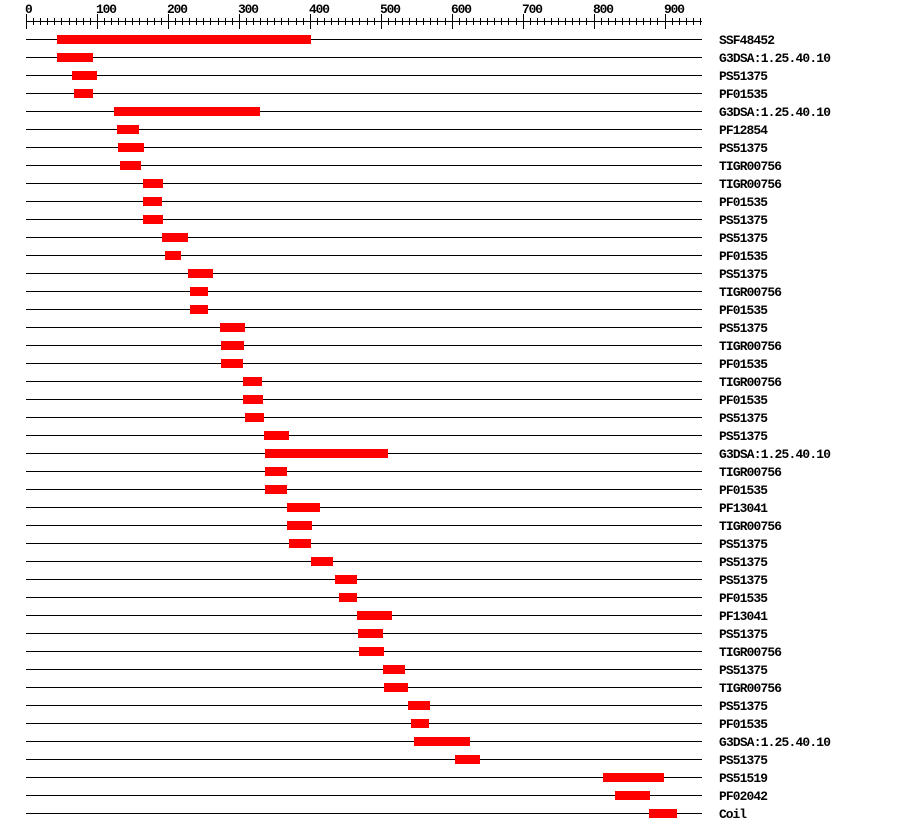 This screenshot has width=900, height=832. What do you see at coordinates (319, 9) in the screenshot?
I see `svg-text: 400` at bounding box center [319, 9].